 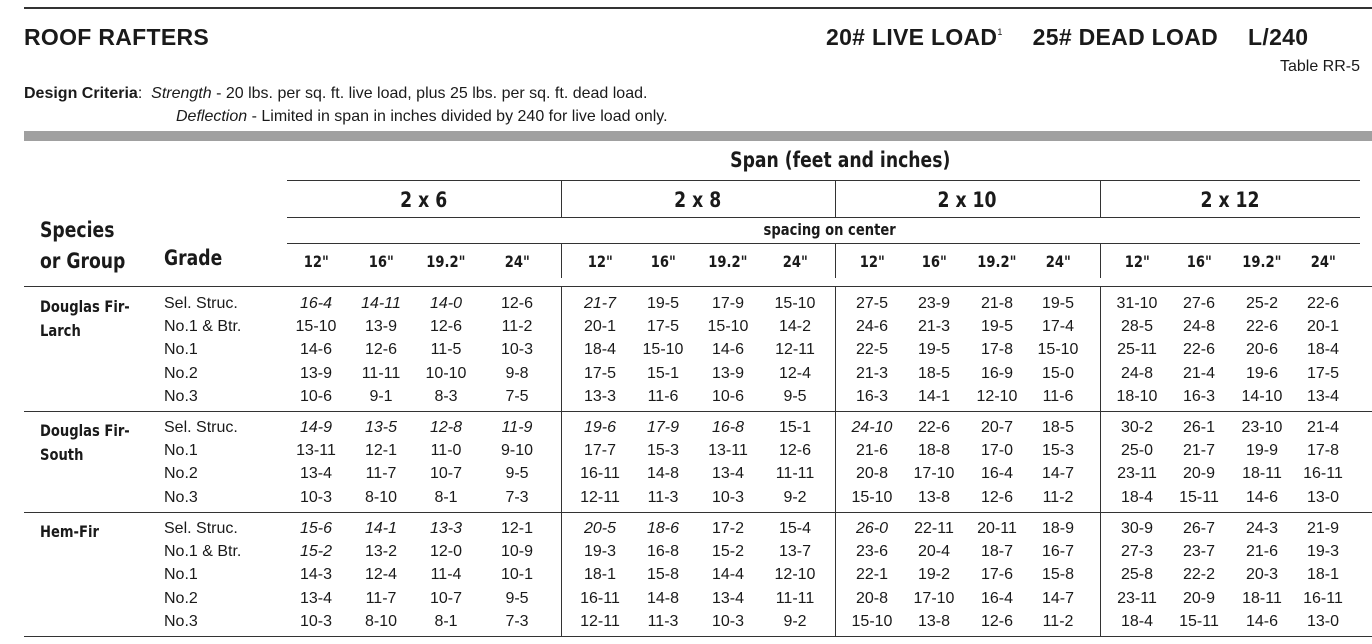 What do you see at coordinates (698, 200) in the screenshot?
I see `size-heading-text: 2 x 8` at bounding box center [698, 200].